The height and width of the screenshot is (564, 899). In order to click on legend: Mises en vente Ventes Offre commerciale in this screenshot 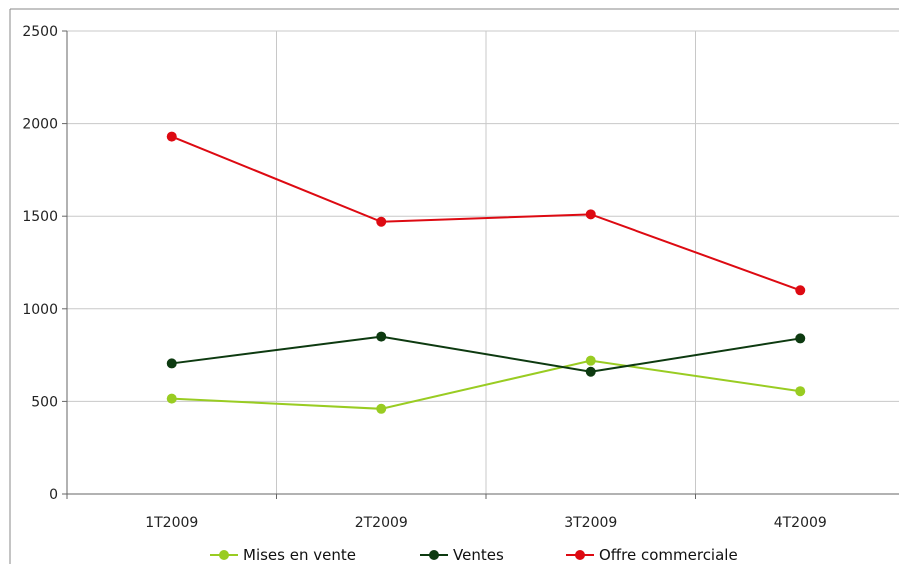, I will do `click(474, 555)`.